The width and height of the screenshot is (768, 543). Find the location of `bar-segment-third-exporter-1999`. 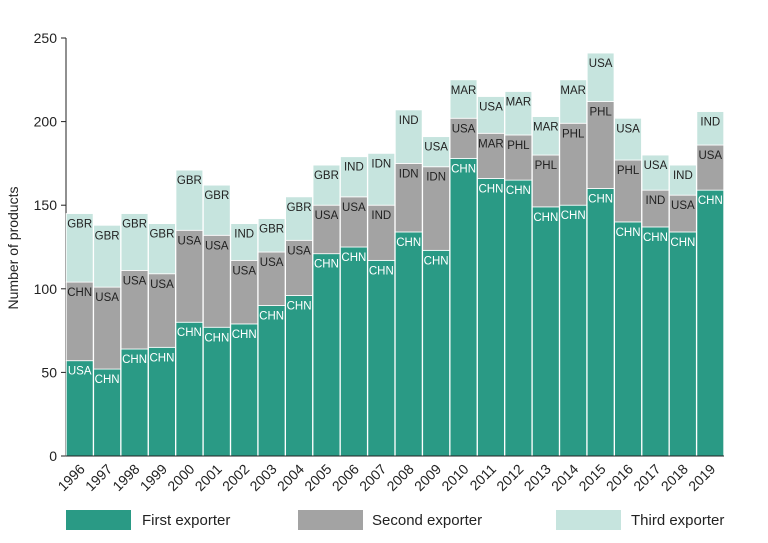

bar-segment-third-exporter-1999 is located at coordinates (162, 249).